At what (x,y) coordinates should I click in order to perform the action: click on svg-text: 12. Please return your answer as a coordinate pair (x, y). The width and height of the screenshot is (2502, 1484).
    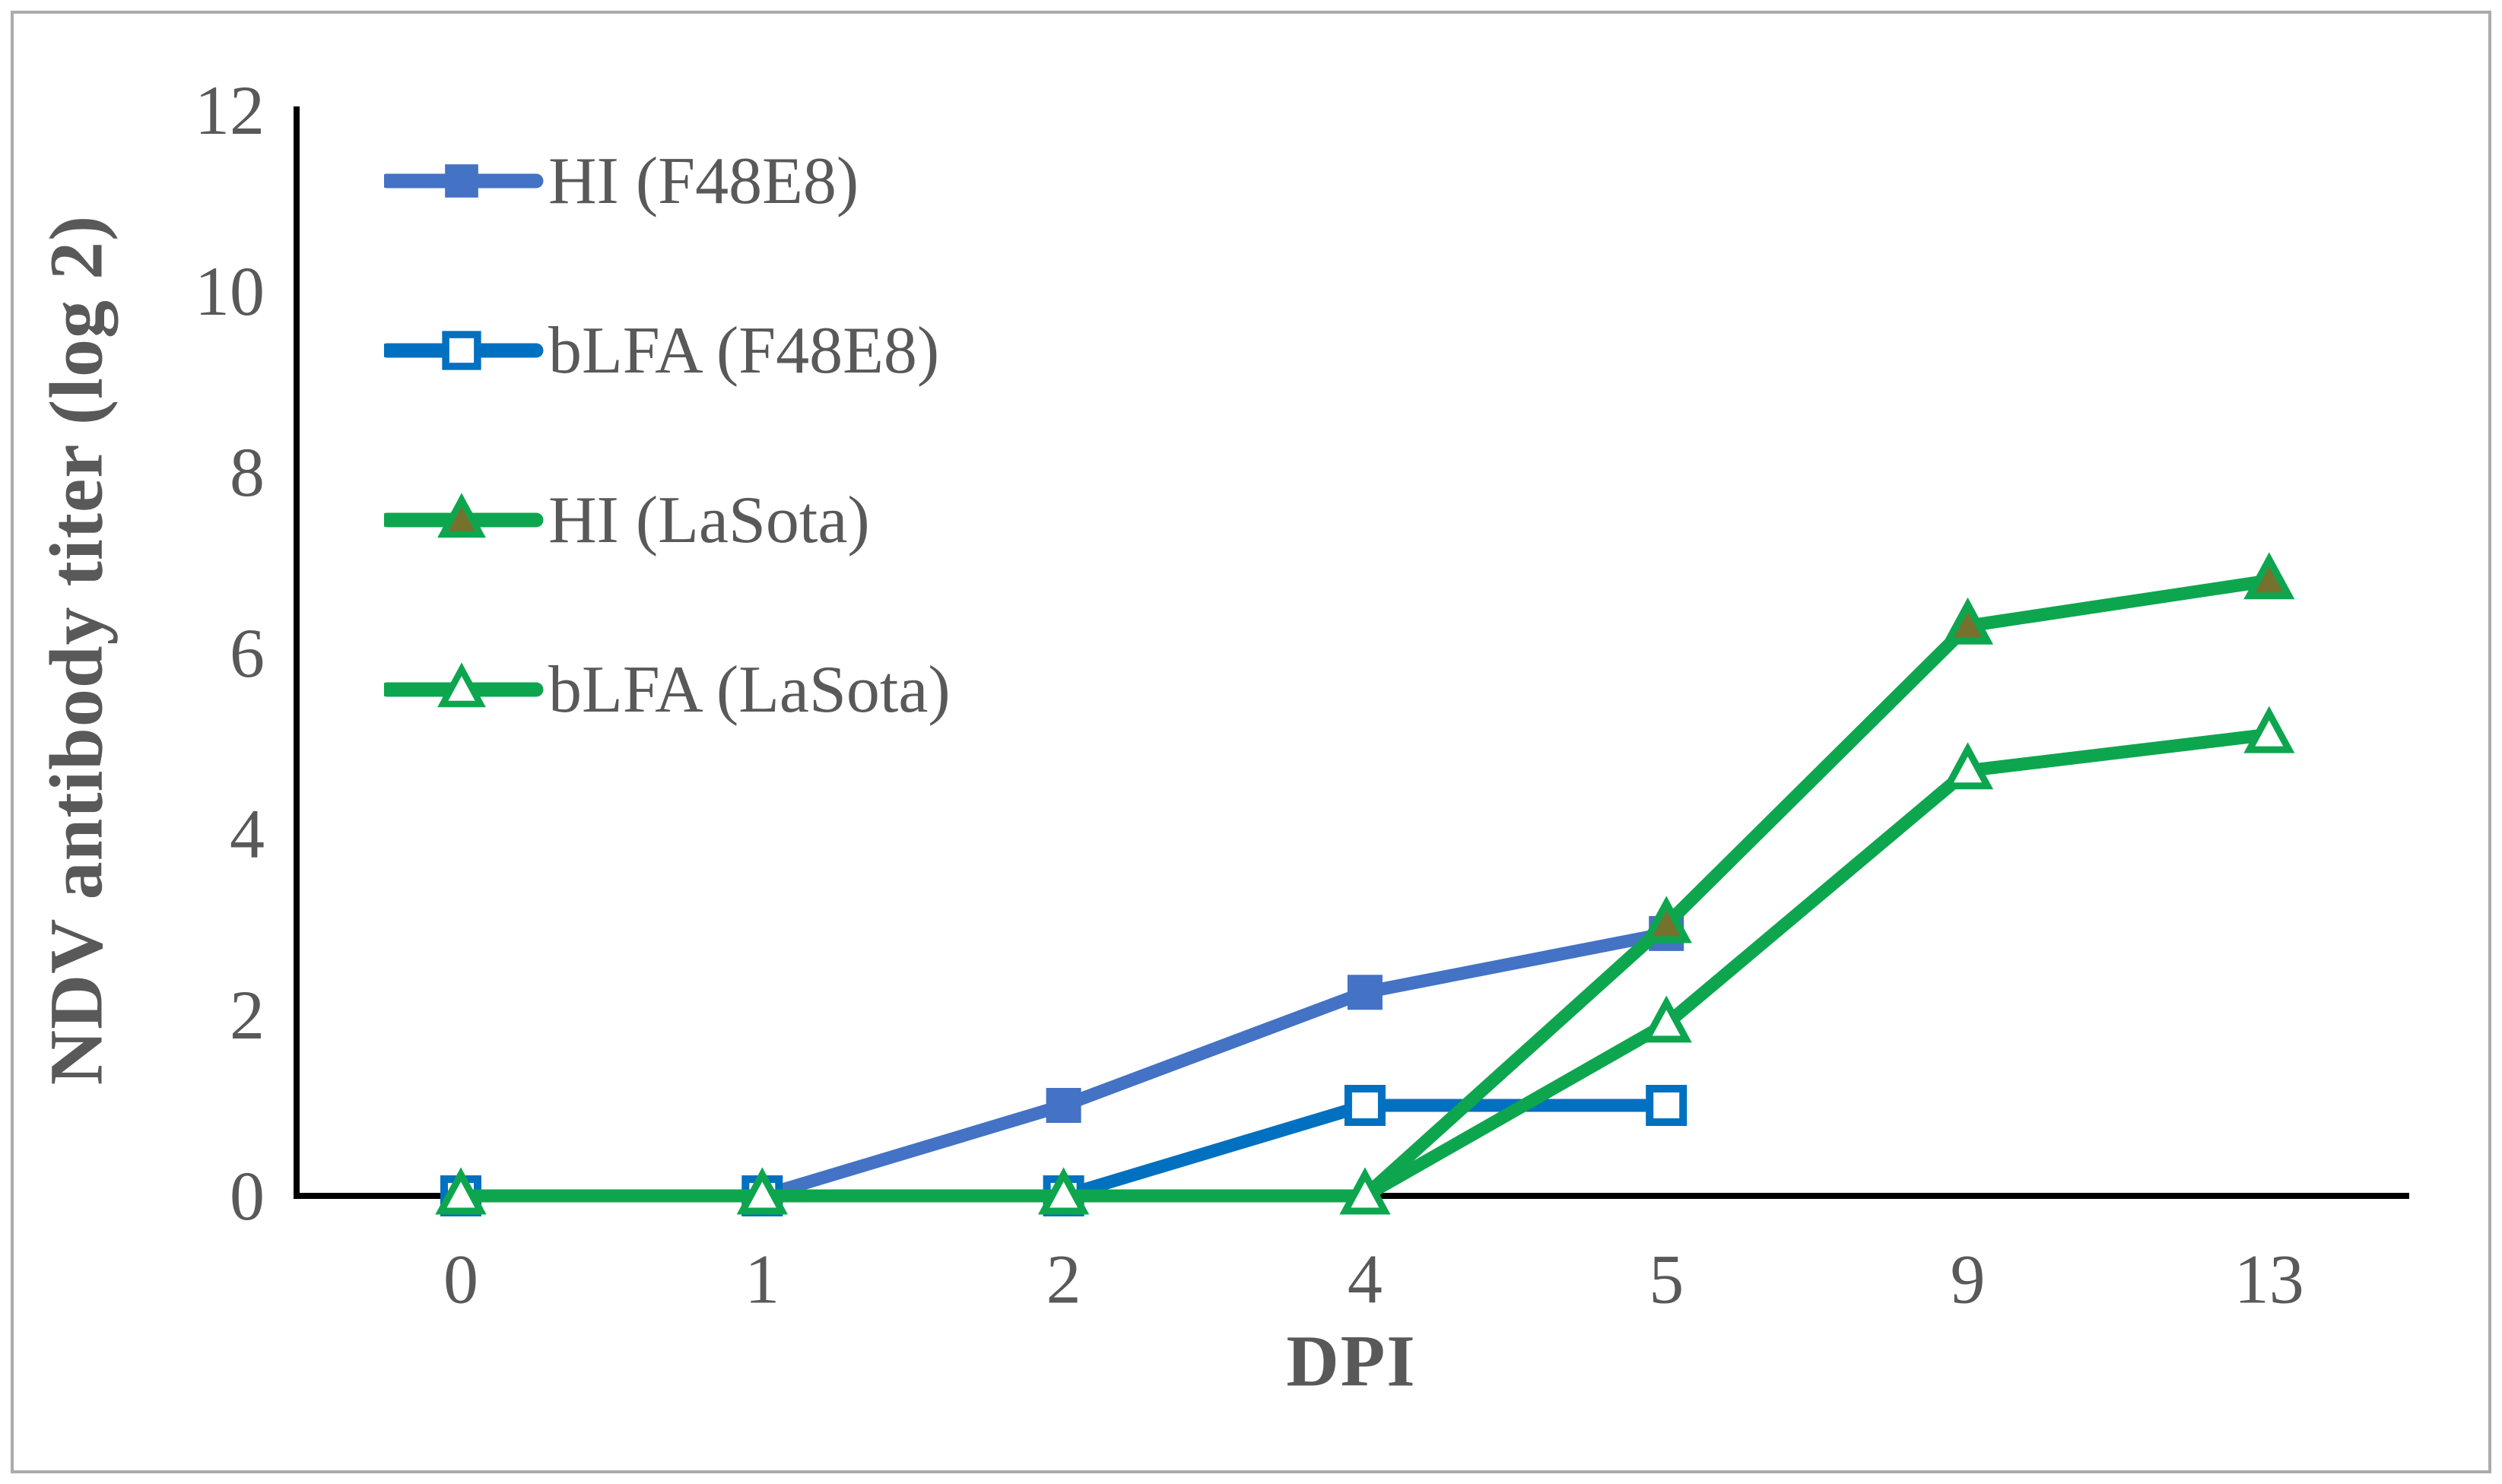
    Looking at the image, I should click on (230, 110).